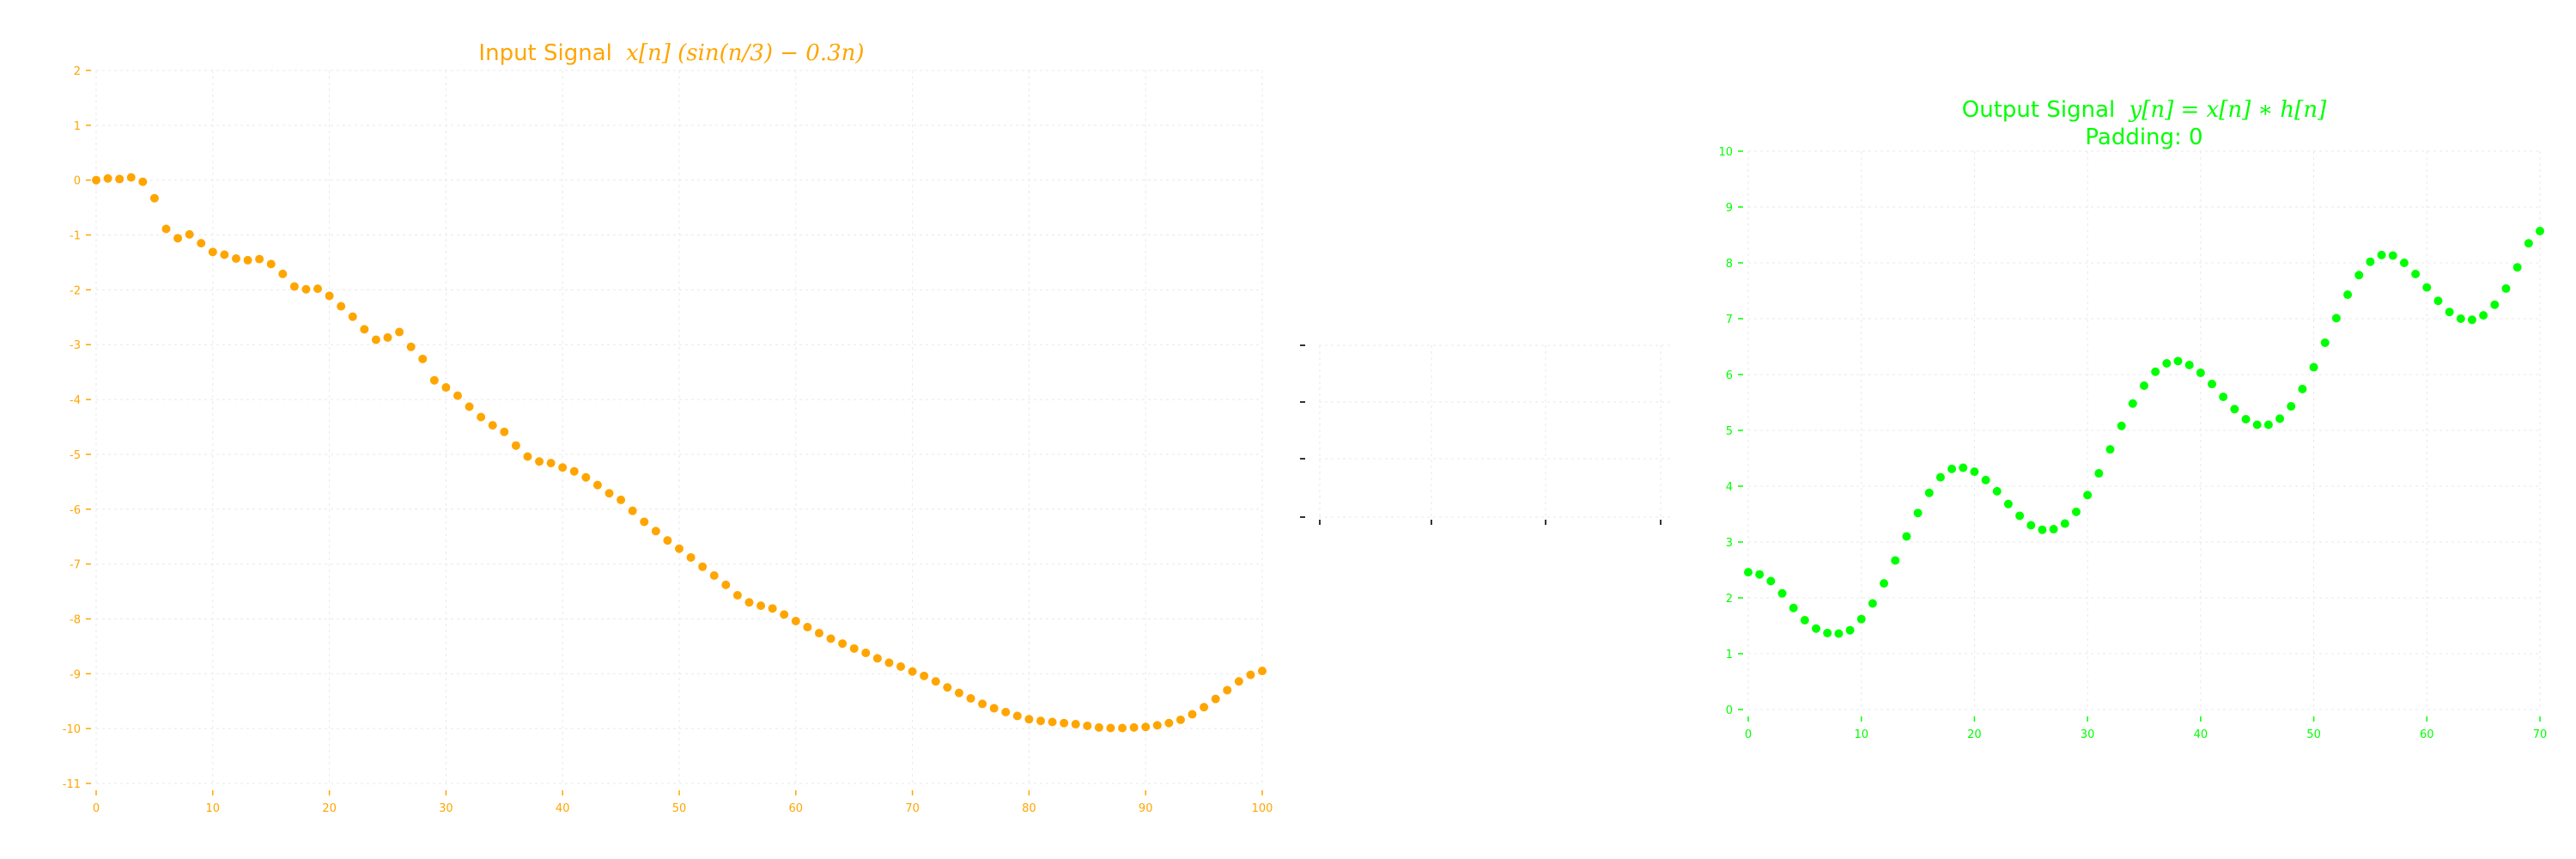 The height and width of the screenshot is (859, 2576). What do you see at coordinates (1729, 209) in the screenshot?
I see `y-tick-label: 9` at bounding box center [1729, 209].